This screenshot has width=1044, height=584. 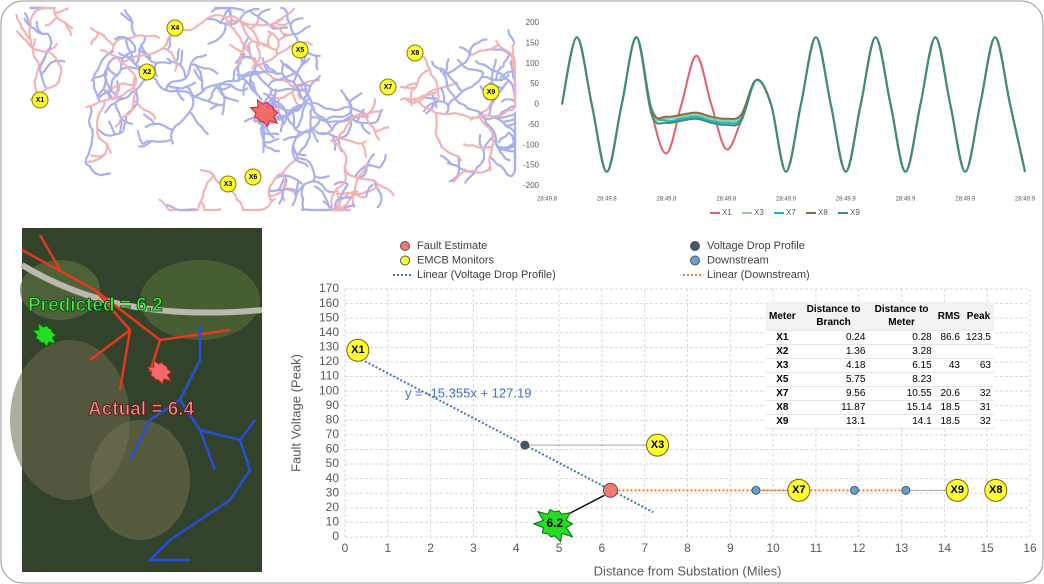 What do you see at coordinates (554, 523) in the screenshot?
I see `callout-label: 6.2` at bounding box center [554, 523].